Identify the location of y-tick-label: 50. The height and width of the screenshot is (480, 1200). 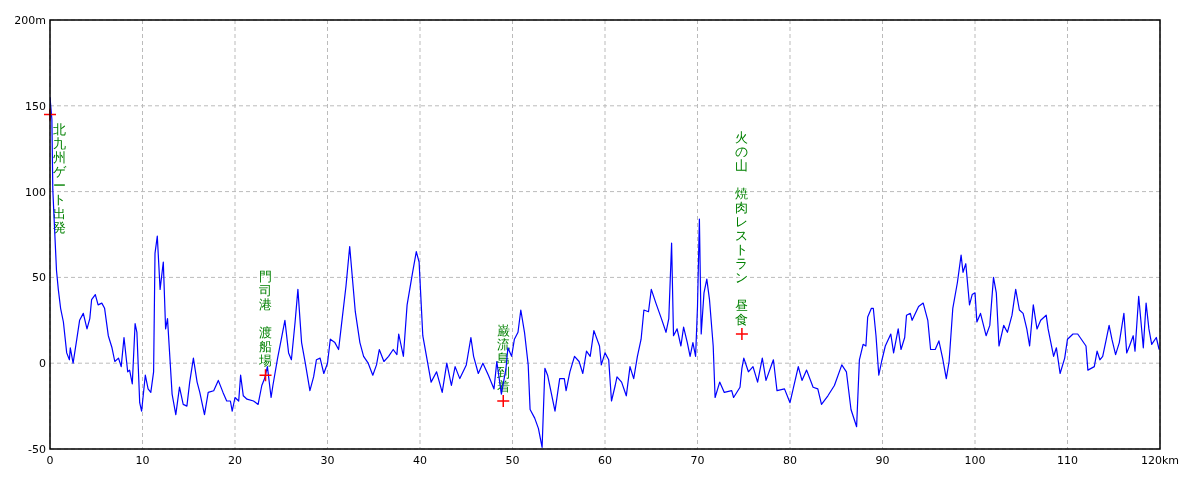
(39, 278).